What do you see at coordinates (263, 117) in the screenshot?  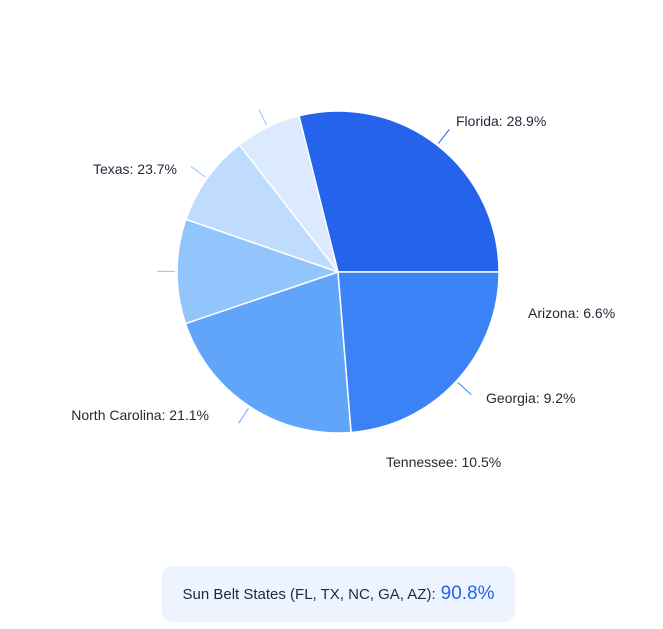 I see `leader-line-arizona` at bounding box center [263, 117].